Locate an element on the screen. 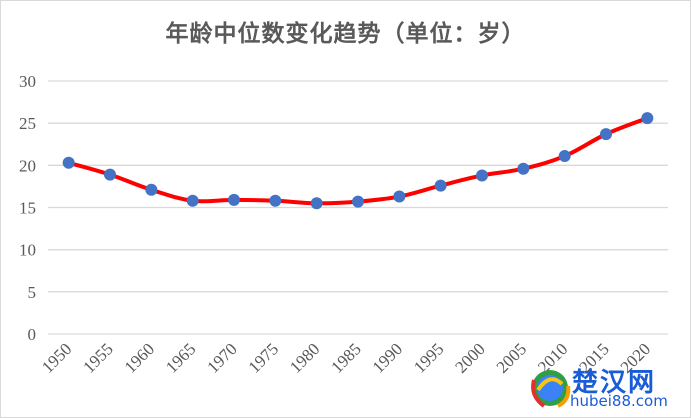 The image size is (691, 418). x-tick-label: 1975 is located at coordinates (263, 357).